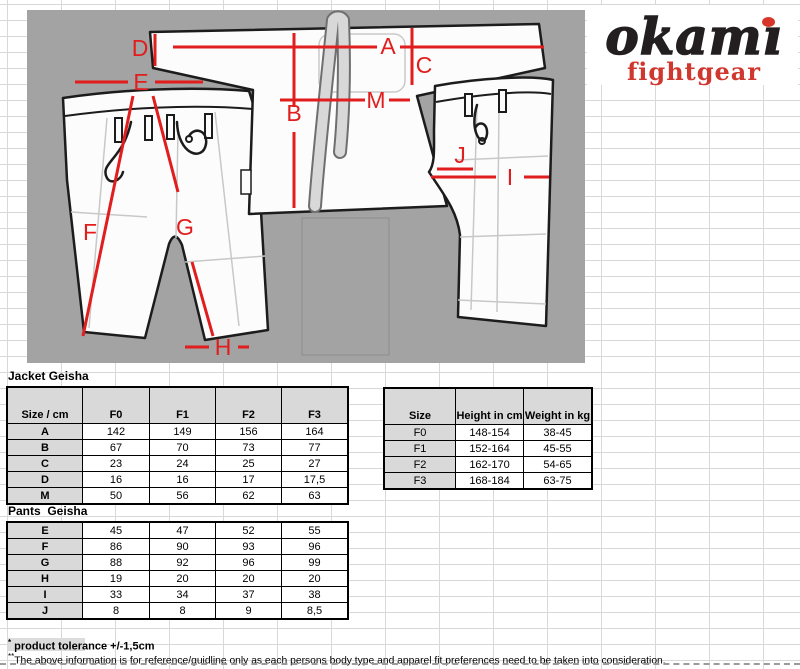 This screenshot has width=800, height=669. Describe the element at coordinates (315, 447) in the screenshot. I see `cell: 77` at that location.